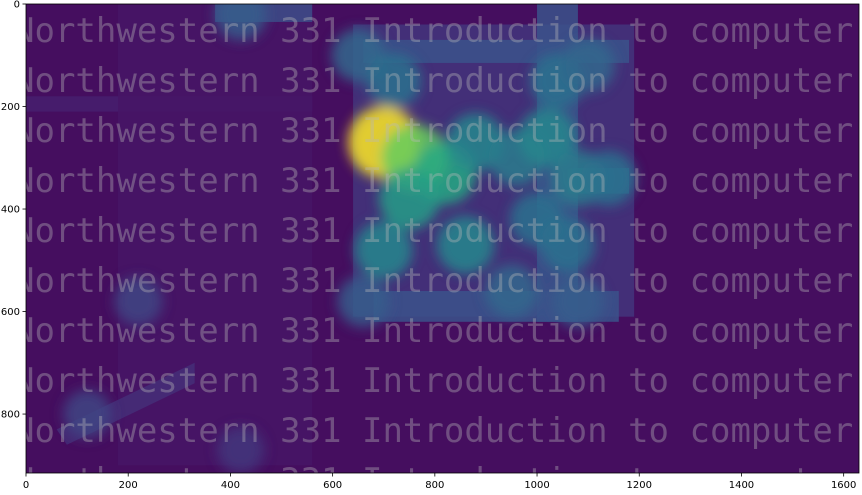  Describe the element at coordinates (26, 485) in the screenshot. I see `x-tick-label: 0` at that location.